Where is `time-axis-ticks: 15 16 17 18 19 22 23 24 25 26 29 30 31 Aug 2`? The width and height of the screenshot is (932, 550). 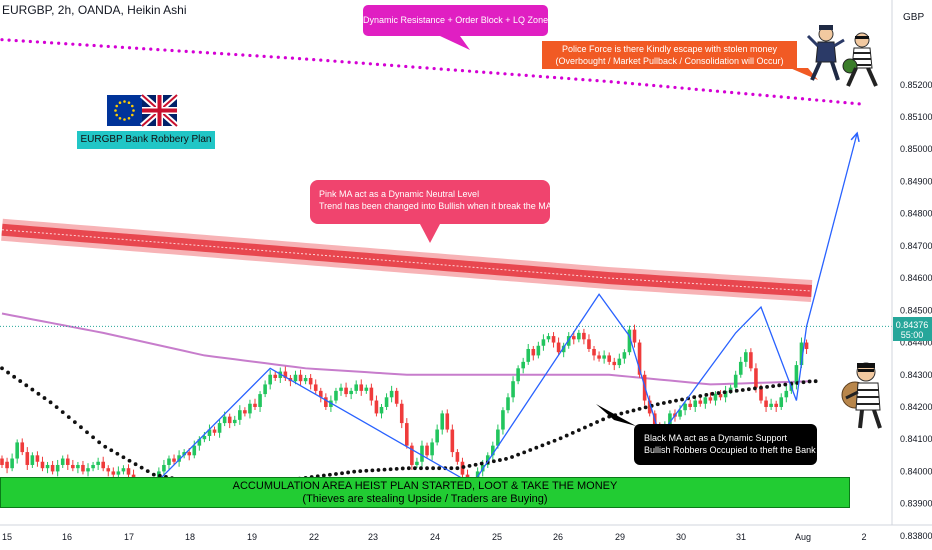
time-axis-ticks: 15 16 17 18 19 22 23 24 25 26 29 30 31 Aug 2 is located at coordinates (434, 537).